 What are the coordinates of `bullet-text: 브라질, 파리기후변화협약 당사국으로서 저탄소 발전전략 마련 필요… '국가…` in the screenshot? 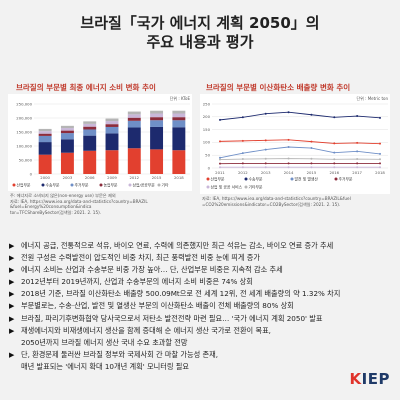 It's located at (172, 318).